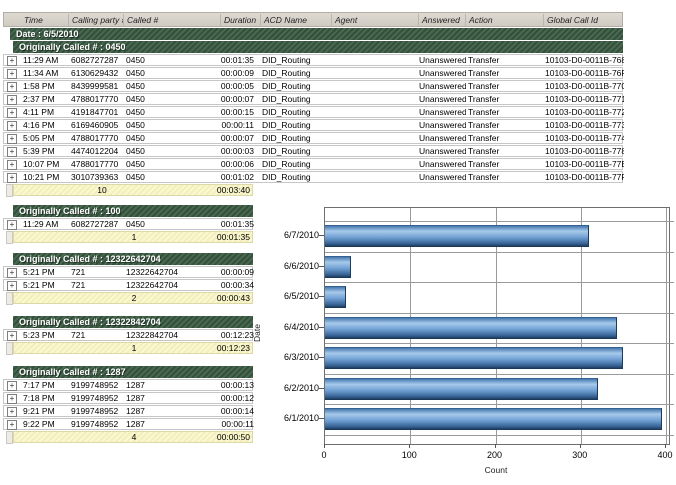  I want to click on cell-duration: 00:00:03, so click(237, 151).